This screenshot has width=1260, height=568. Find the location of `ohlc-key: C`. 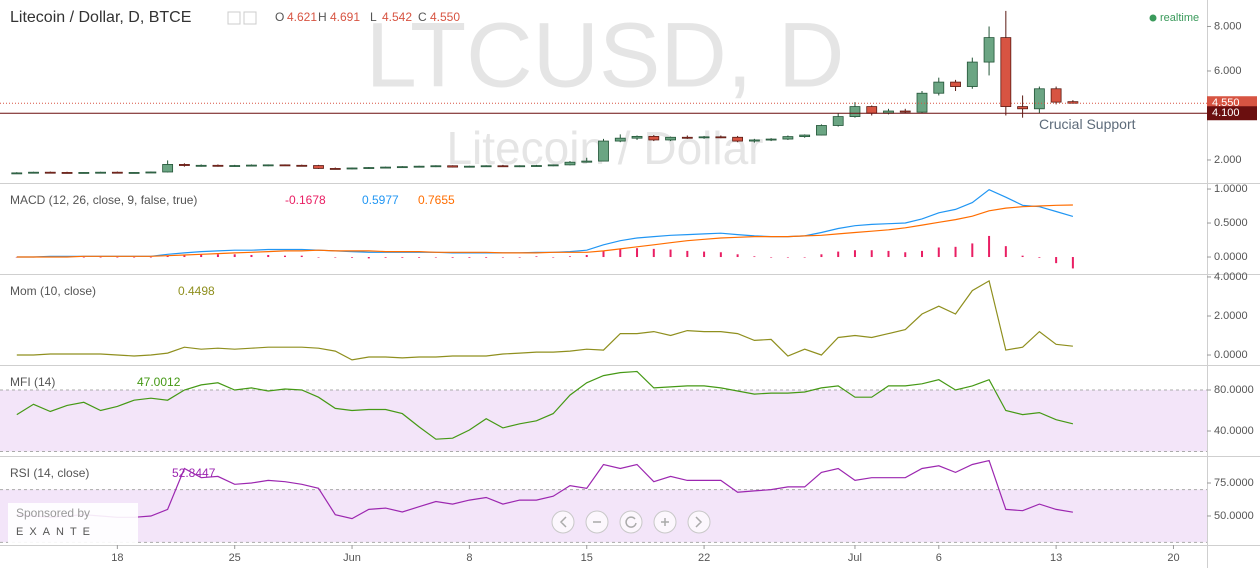

ohlc-key: C is located at coordinates (422, 17).